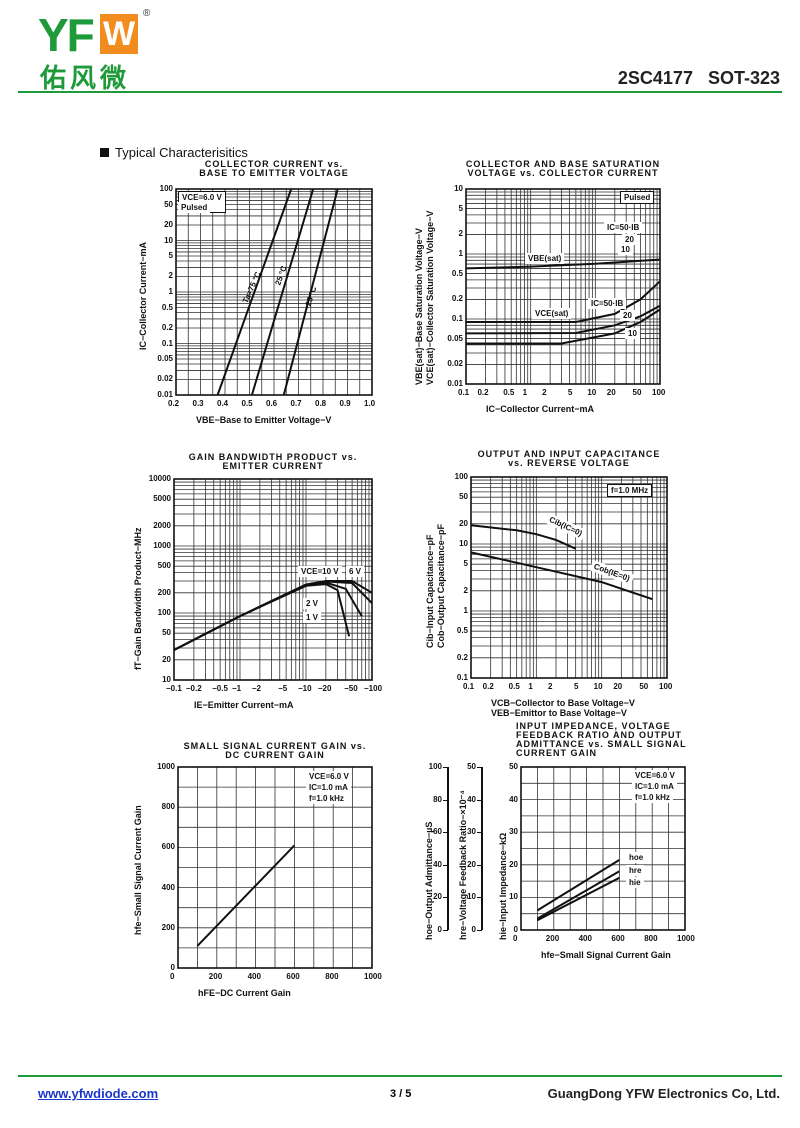 Image resolution: width=800 pixels, height=1128 pixels. Describe the element at coordinates (530, 686) in the screenshot. I see `x-tick-label: 1` at that location.